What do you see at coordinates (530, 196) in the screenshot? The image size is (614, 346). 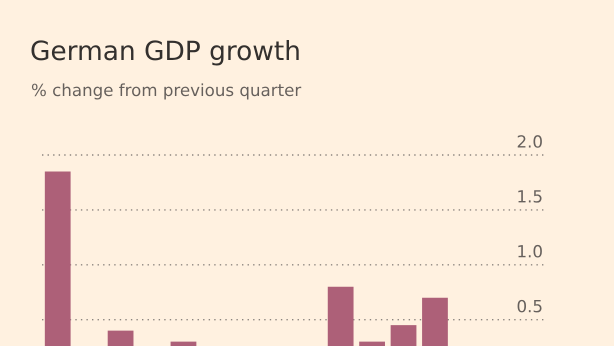 I see `y-tick-label: 1.5` at bounding box center [530, 196].